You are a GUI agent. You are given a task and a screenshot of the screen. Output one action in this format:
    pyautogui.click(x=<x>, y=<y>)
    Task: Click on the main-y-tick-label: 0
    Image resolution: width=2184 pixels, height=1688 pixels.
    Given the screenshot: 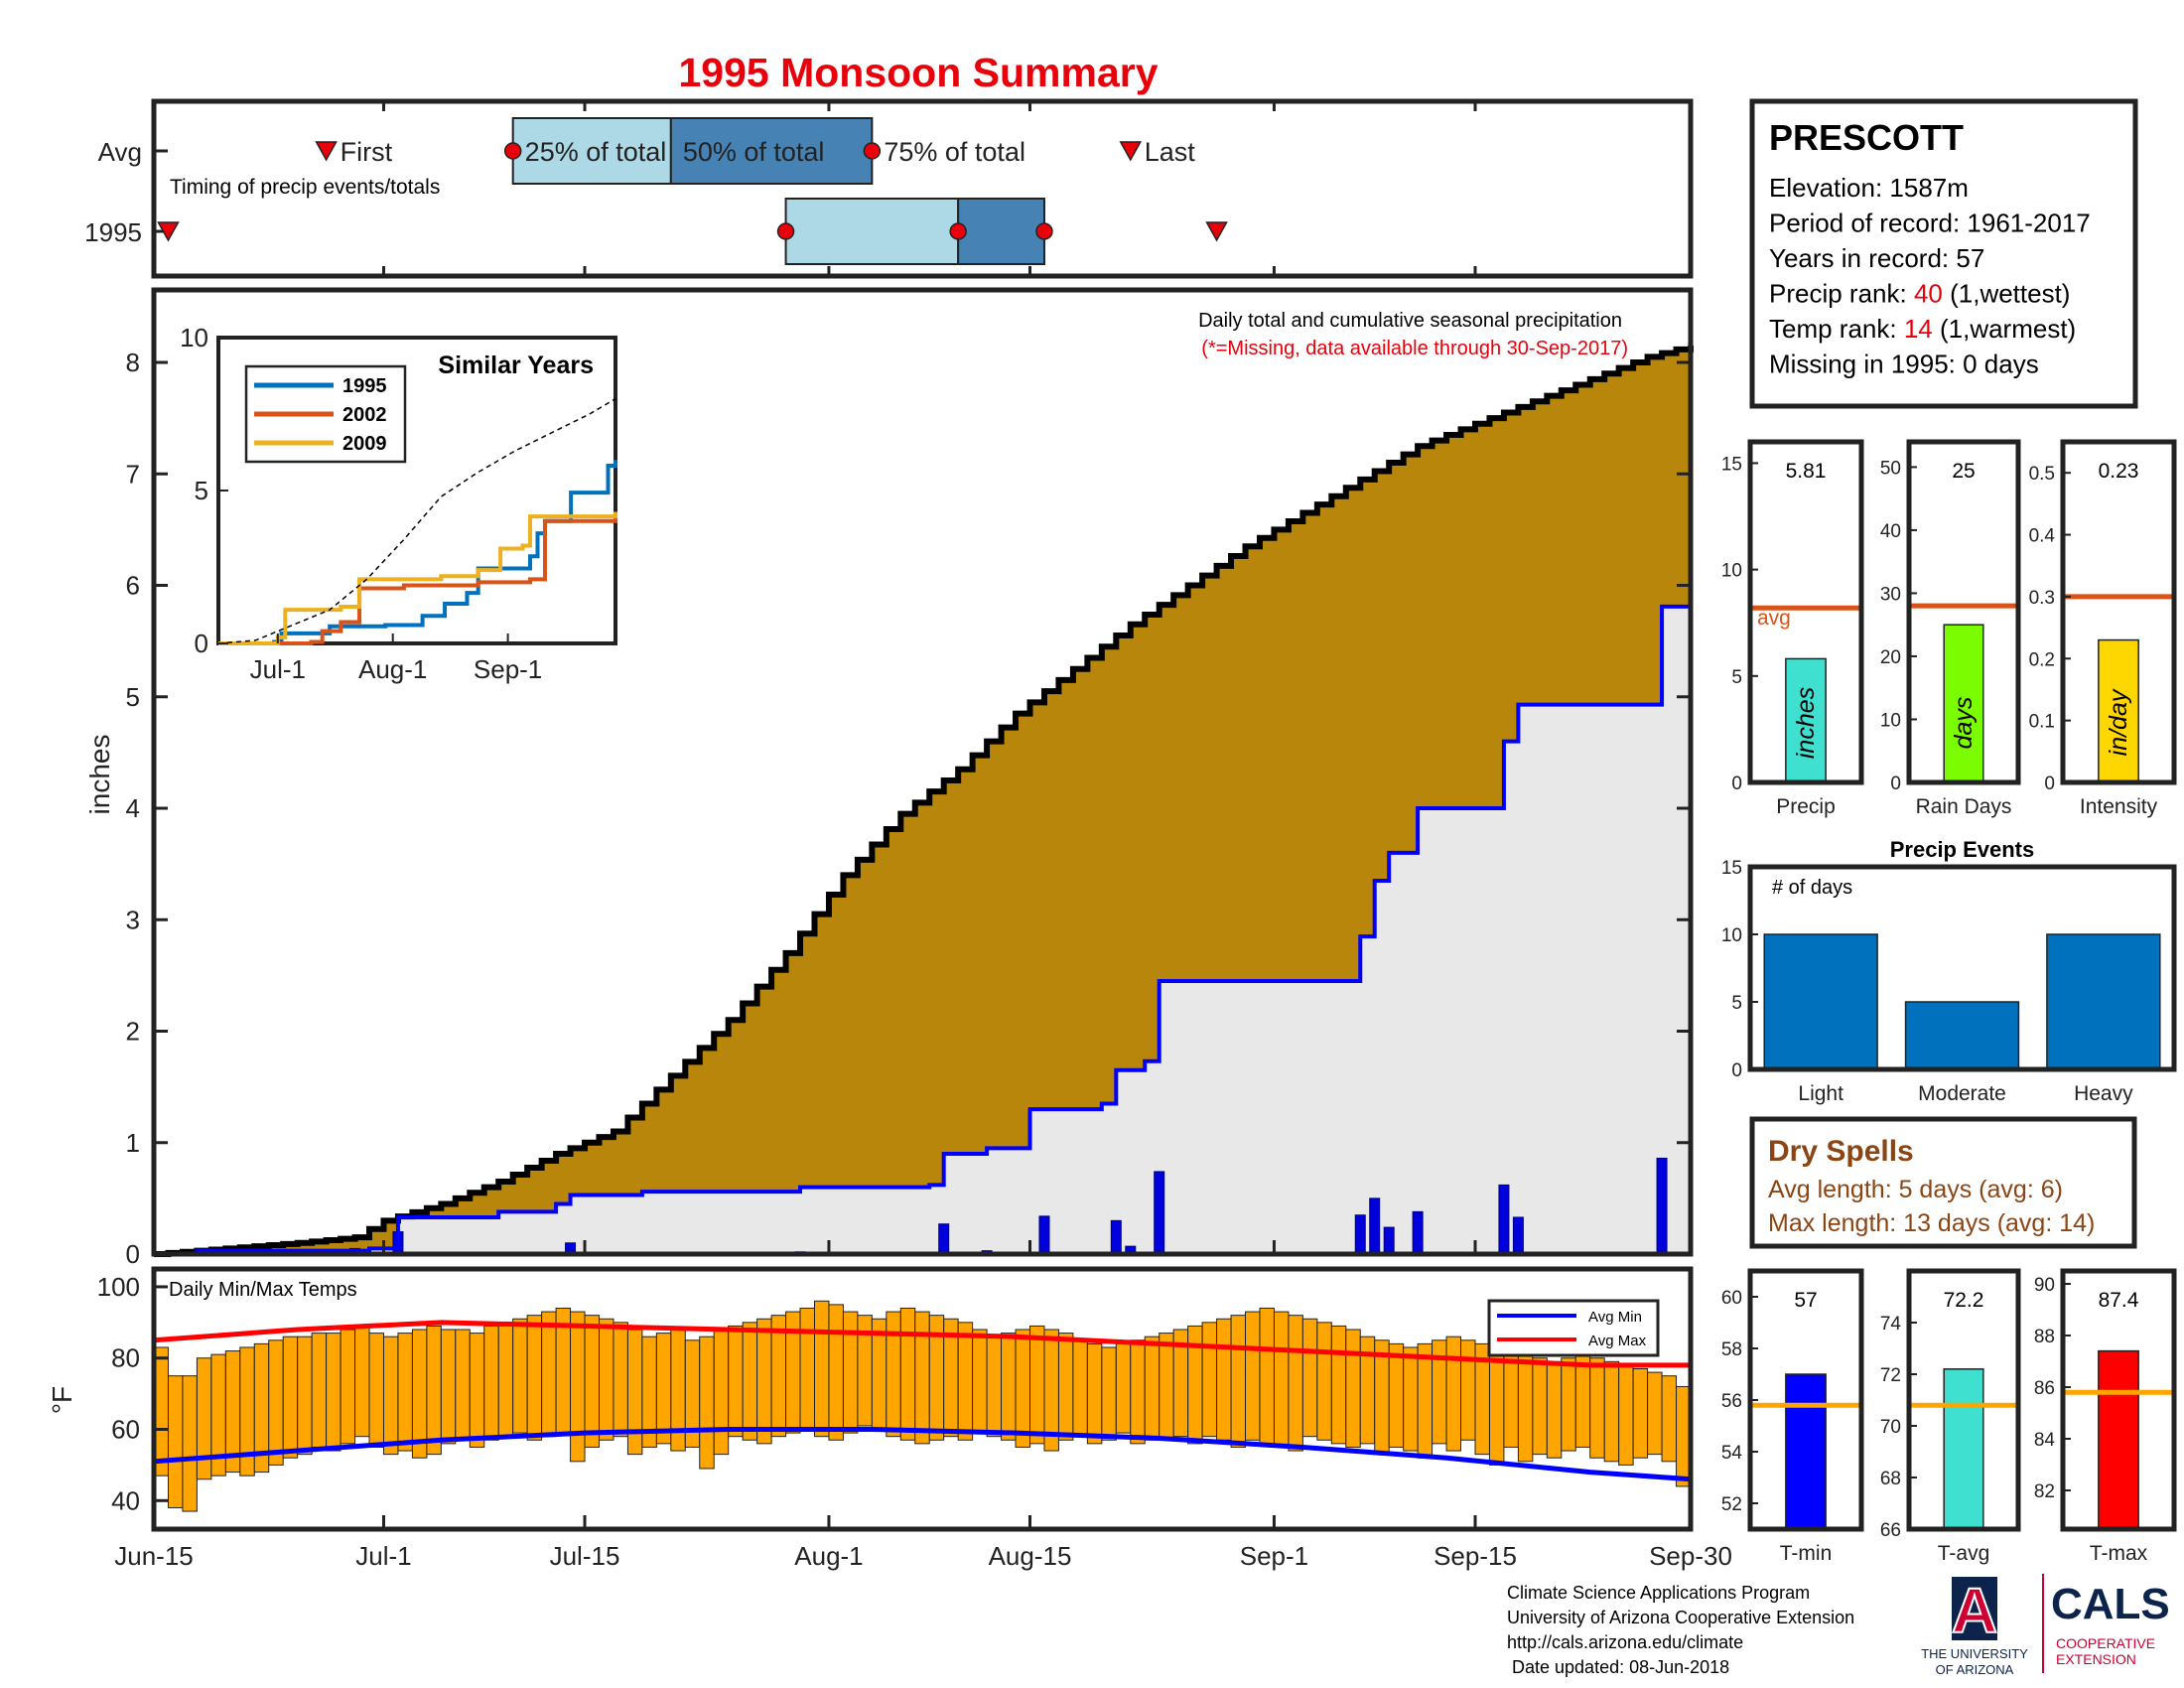 What is the action you would take?
    pyautogui.click(x=133, y=1254)
    